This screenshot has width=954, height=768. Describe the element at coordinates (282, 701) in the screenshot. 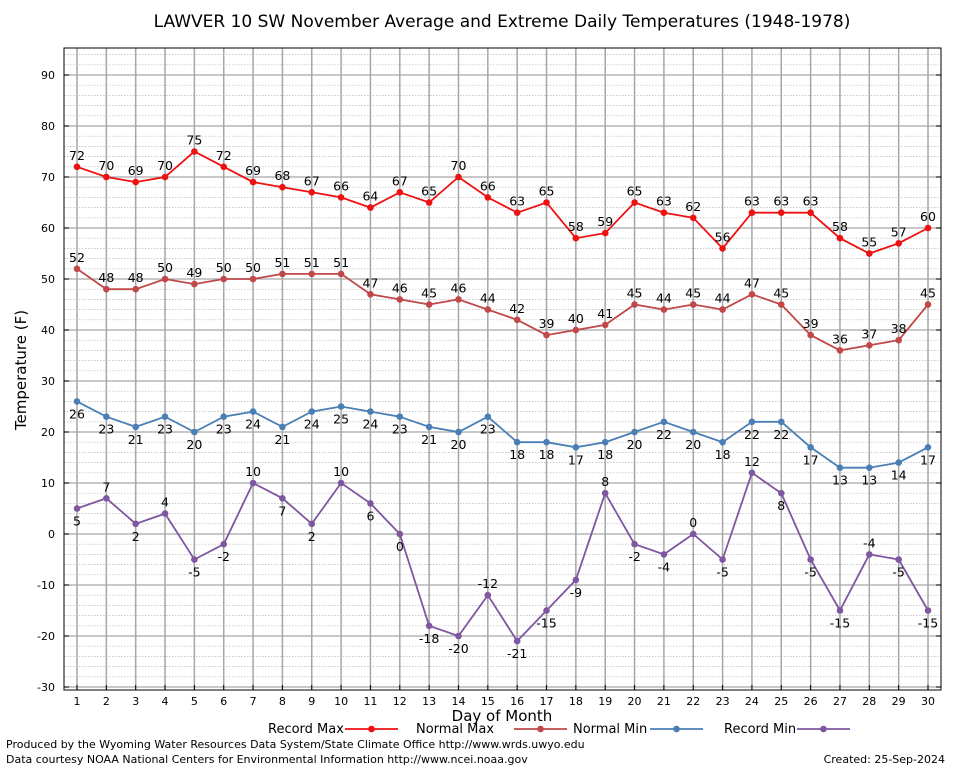

I see `x-tick-label: 8` at that location.